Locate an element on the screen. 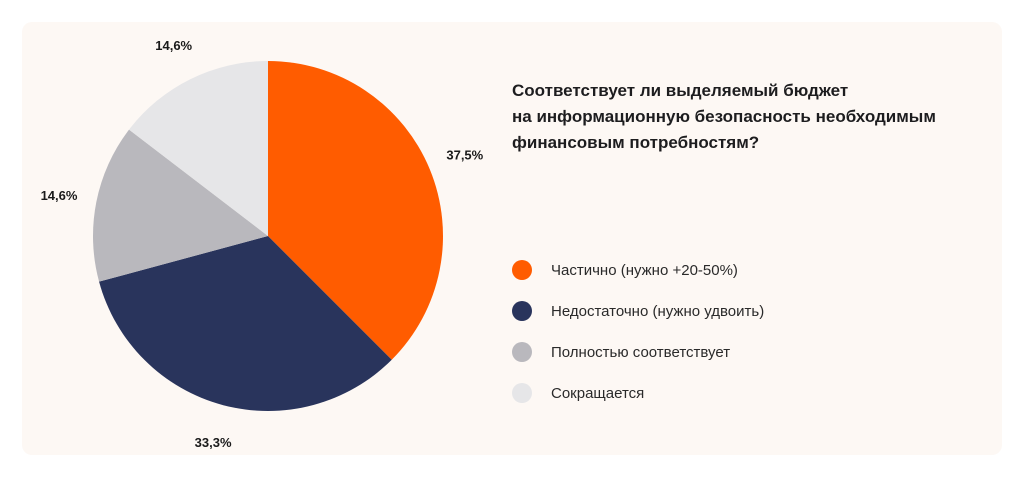 This screenshot has width=1024, height=478. legend-label-reduced: Сокращается is located at coordinates (598, 393).